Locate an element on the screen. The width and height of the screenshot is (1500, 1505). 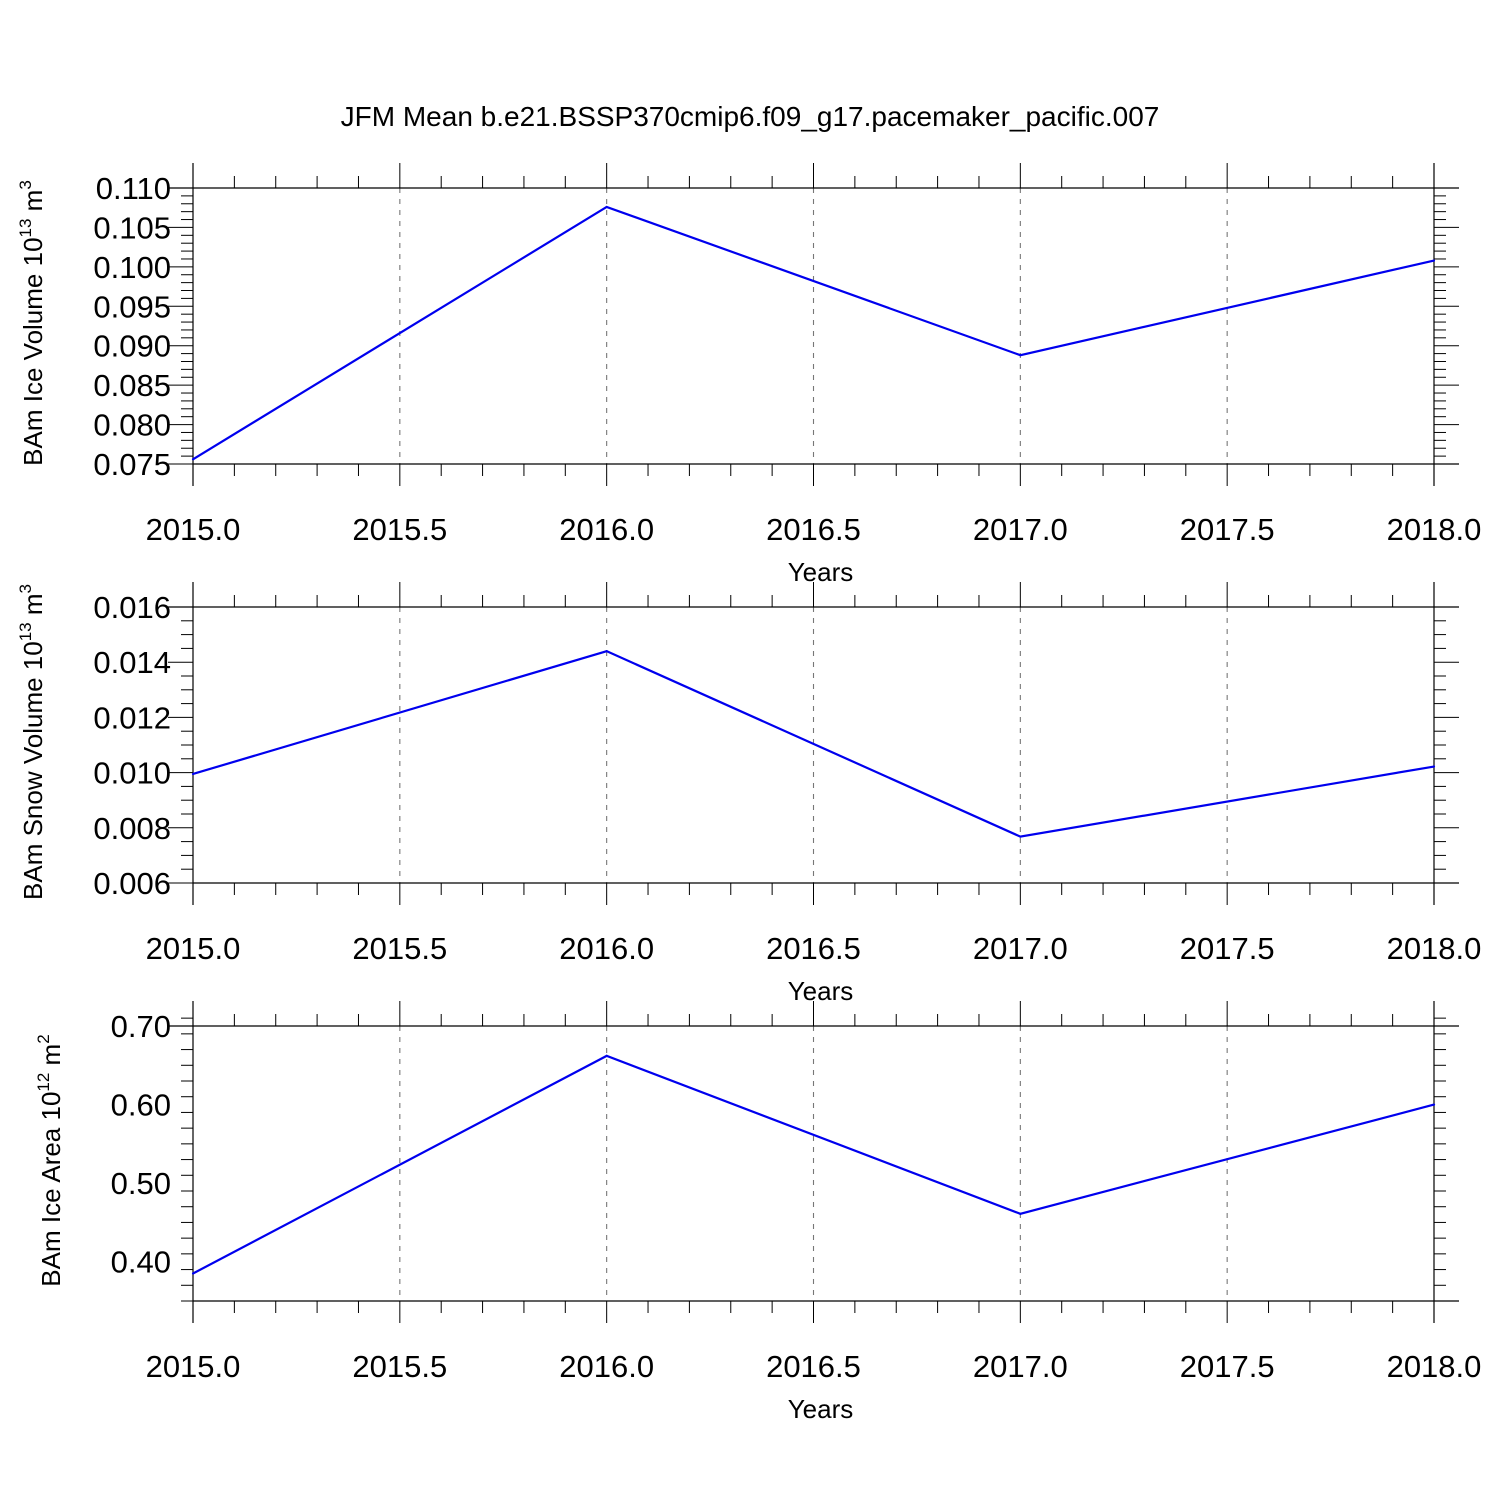
y-tick-label: 0.075 is located at coordinates (132, 464).